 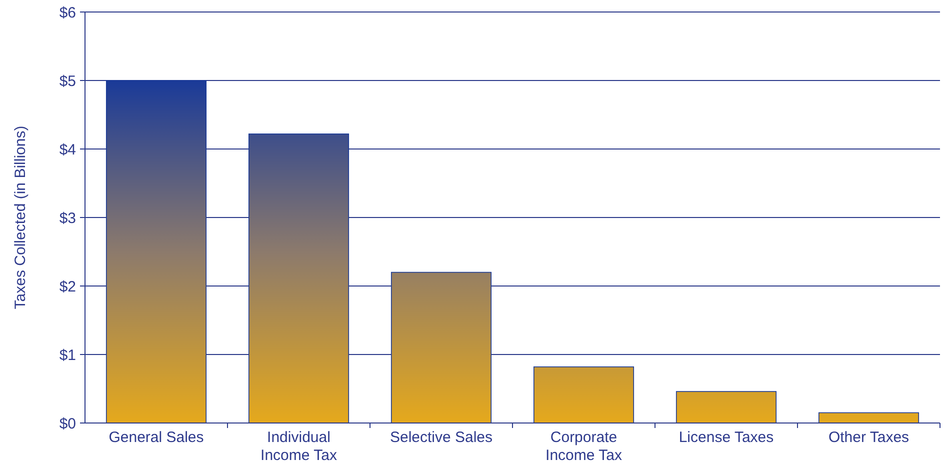 What do you see at coordinates (726, 437) in the screenshot?
I see `x-tick-label: License Taxes` at bounding box center [726, 437].